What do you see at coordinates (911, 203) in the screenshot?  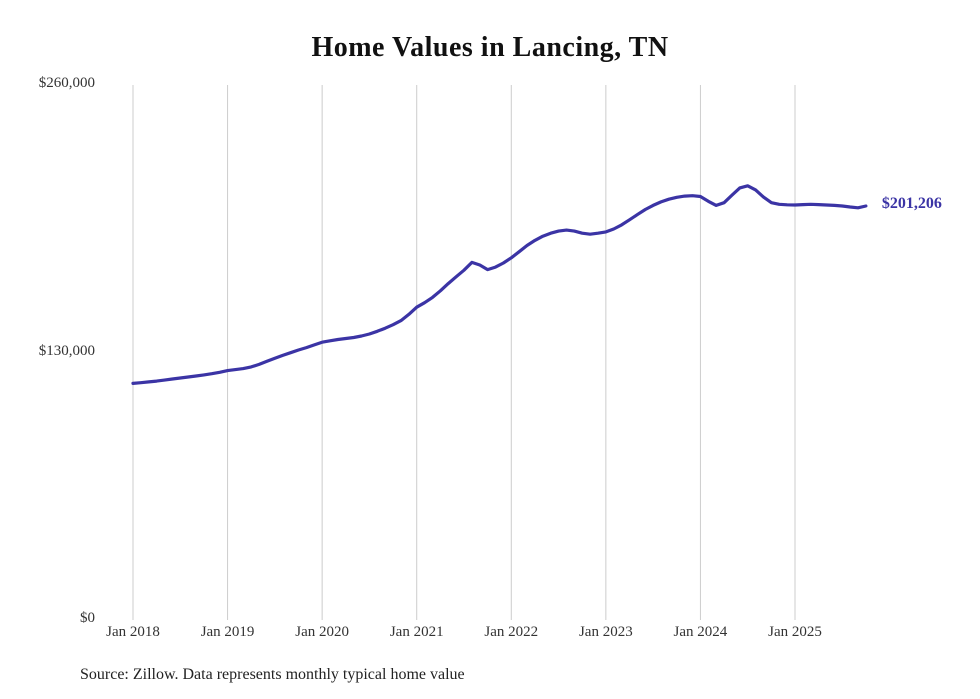 I see `end-value-label: $201,206` at bounding box center [911, 203].